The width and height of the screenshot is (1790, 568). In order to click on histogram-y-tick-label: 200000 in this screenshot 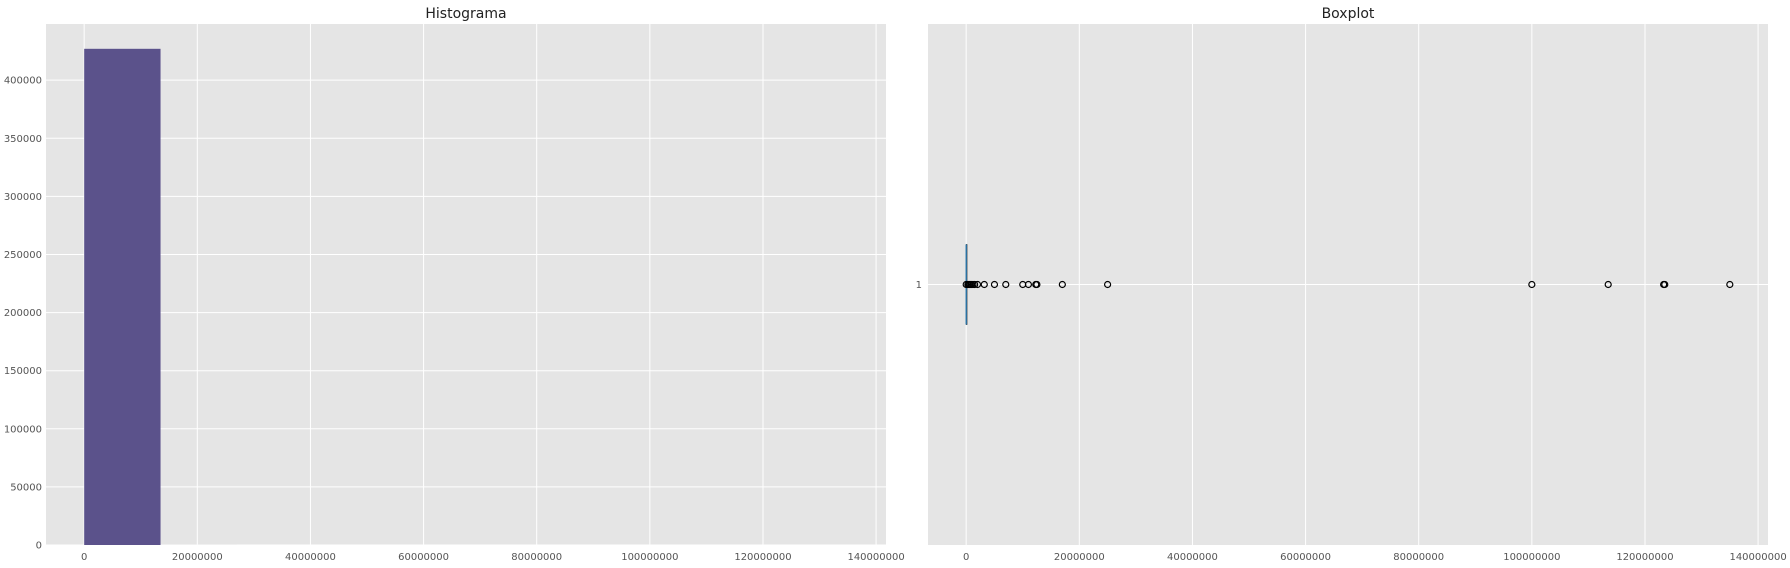, I will do `click(23, 313)`.